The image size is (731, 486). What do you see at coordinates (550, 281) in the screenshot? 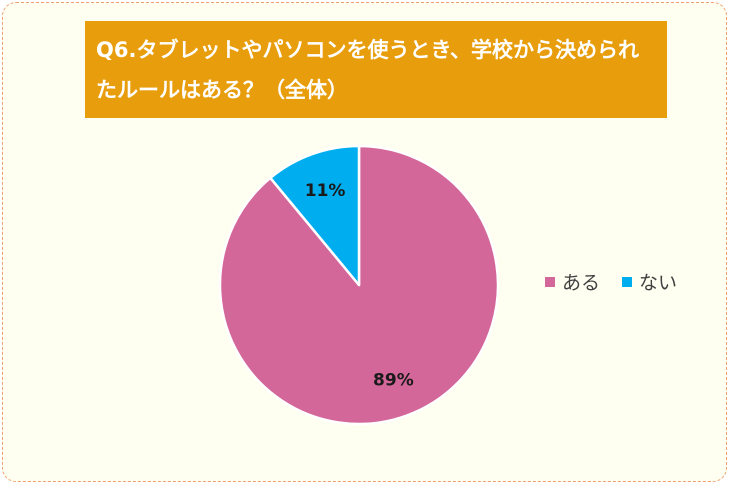
I see `legend-swatch-aru` at bounding box center [550, 281].